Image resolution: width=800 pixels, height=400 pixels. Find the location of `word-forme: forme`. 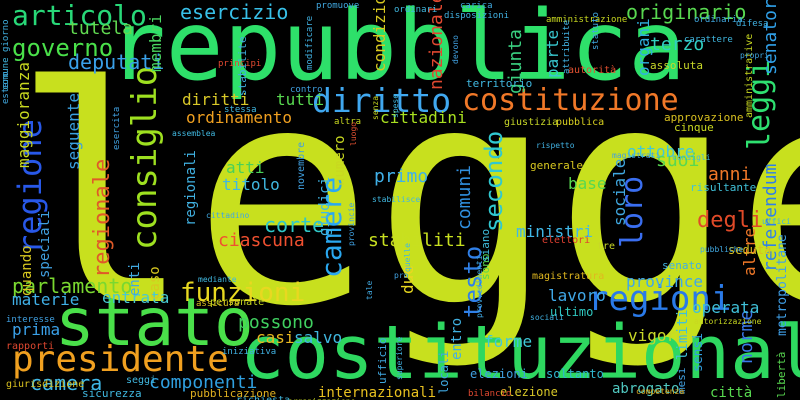

word-forme: forme is located at coordinates (508, 341).